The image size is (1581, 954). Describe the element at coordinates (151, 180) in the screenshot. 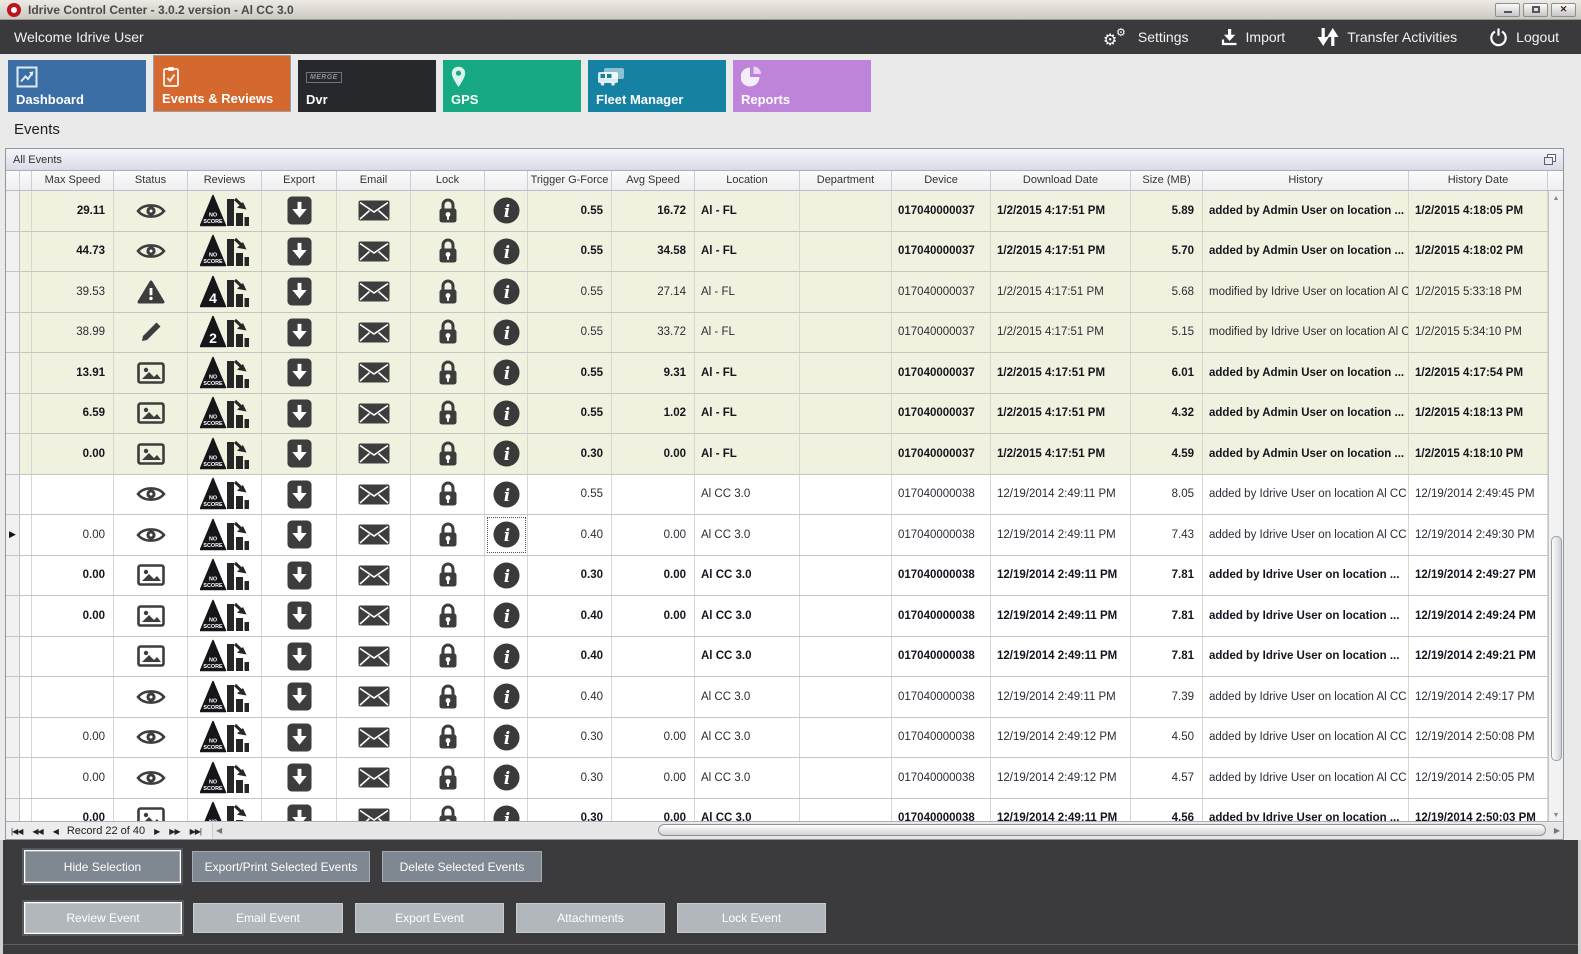

I see `column-header-status: Status` at that location.